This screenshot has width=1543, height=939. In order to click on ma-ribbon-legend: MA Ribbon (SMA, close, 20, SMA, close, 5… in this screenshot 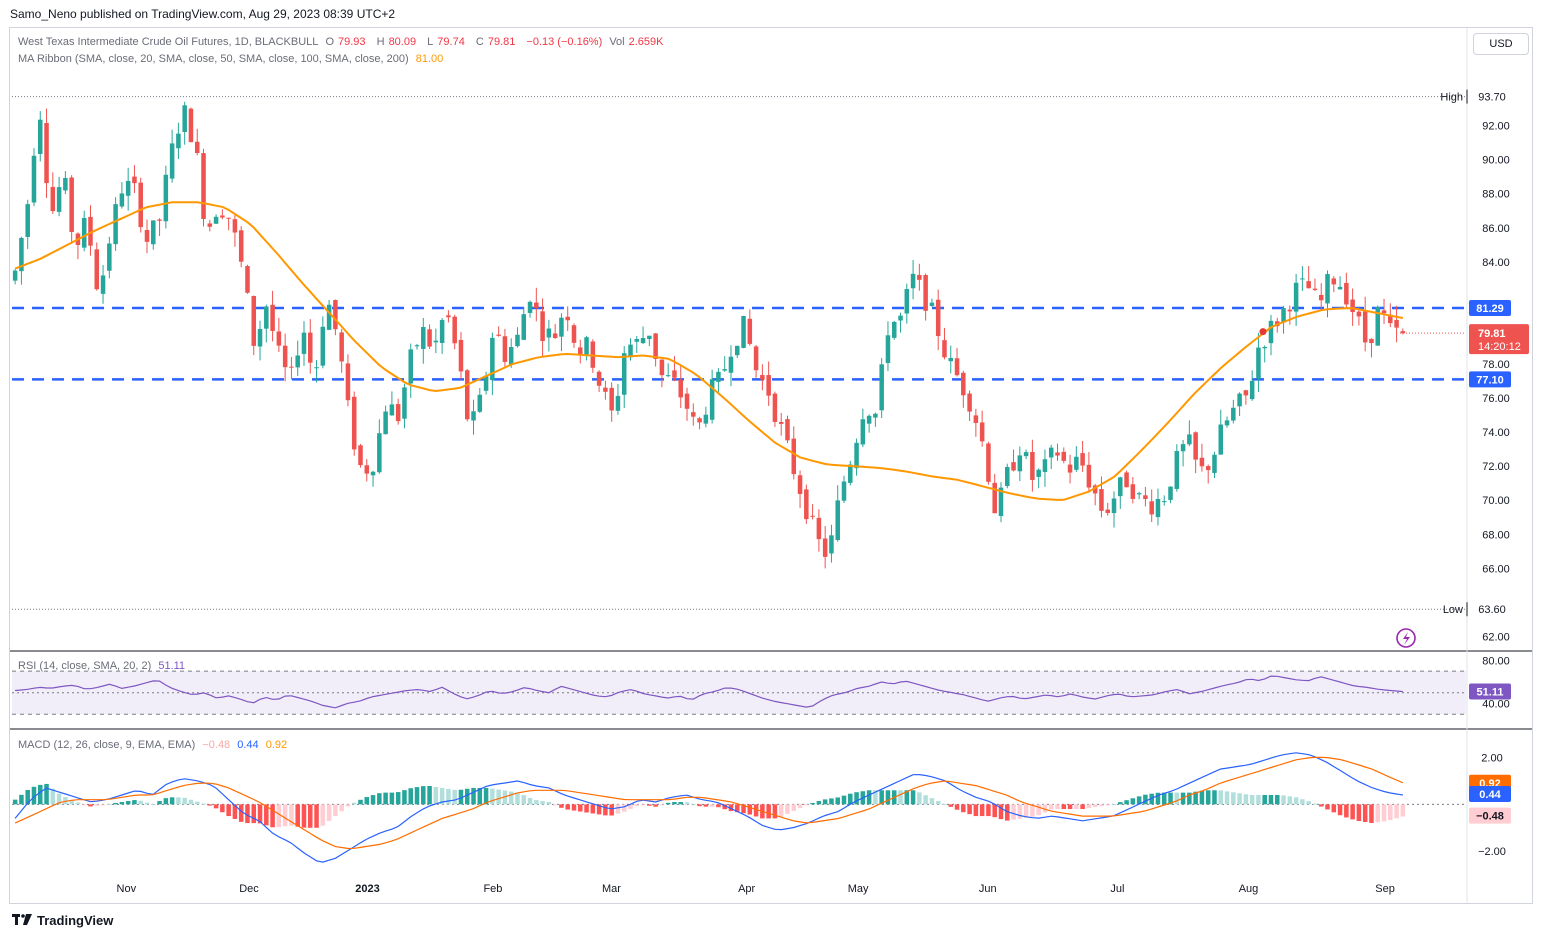, I will do `click(232, 59)`.